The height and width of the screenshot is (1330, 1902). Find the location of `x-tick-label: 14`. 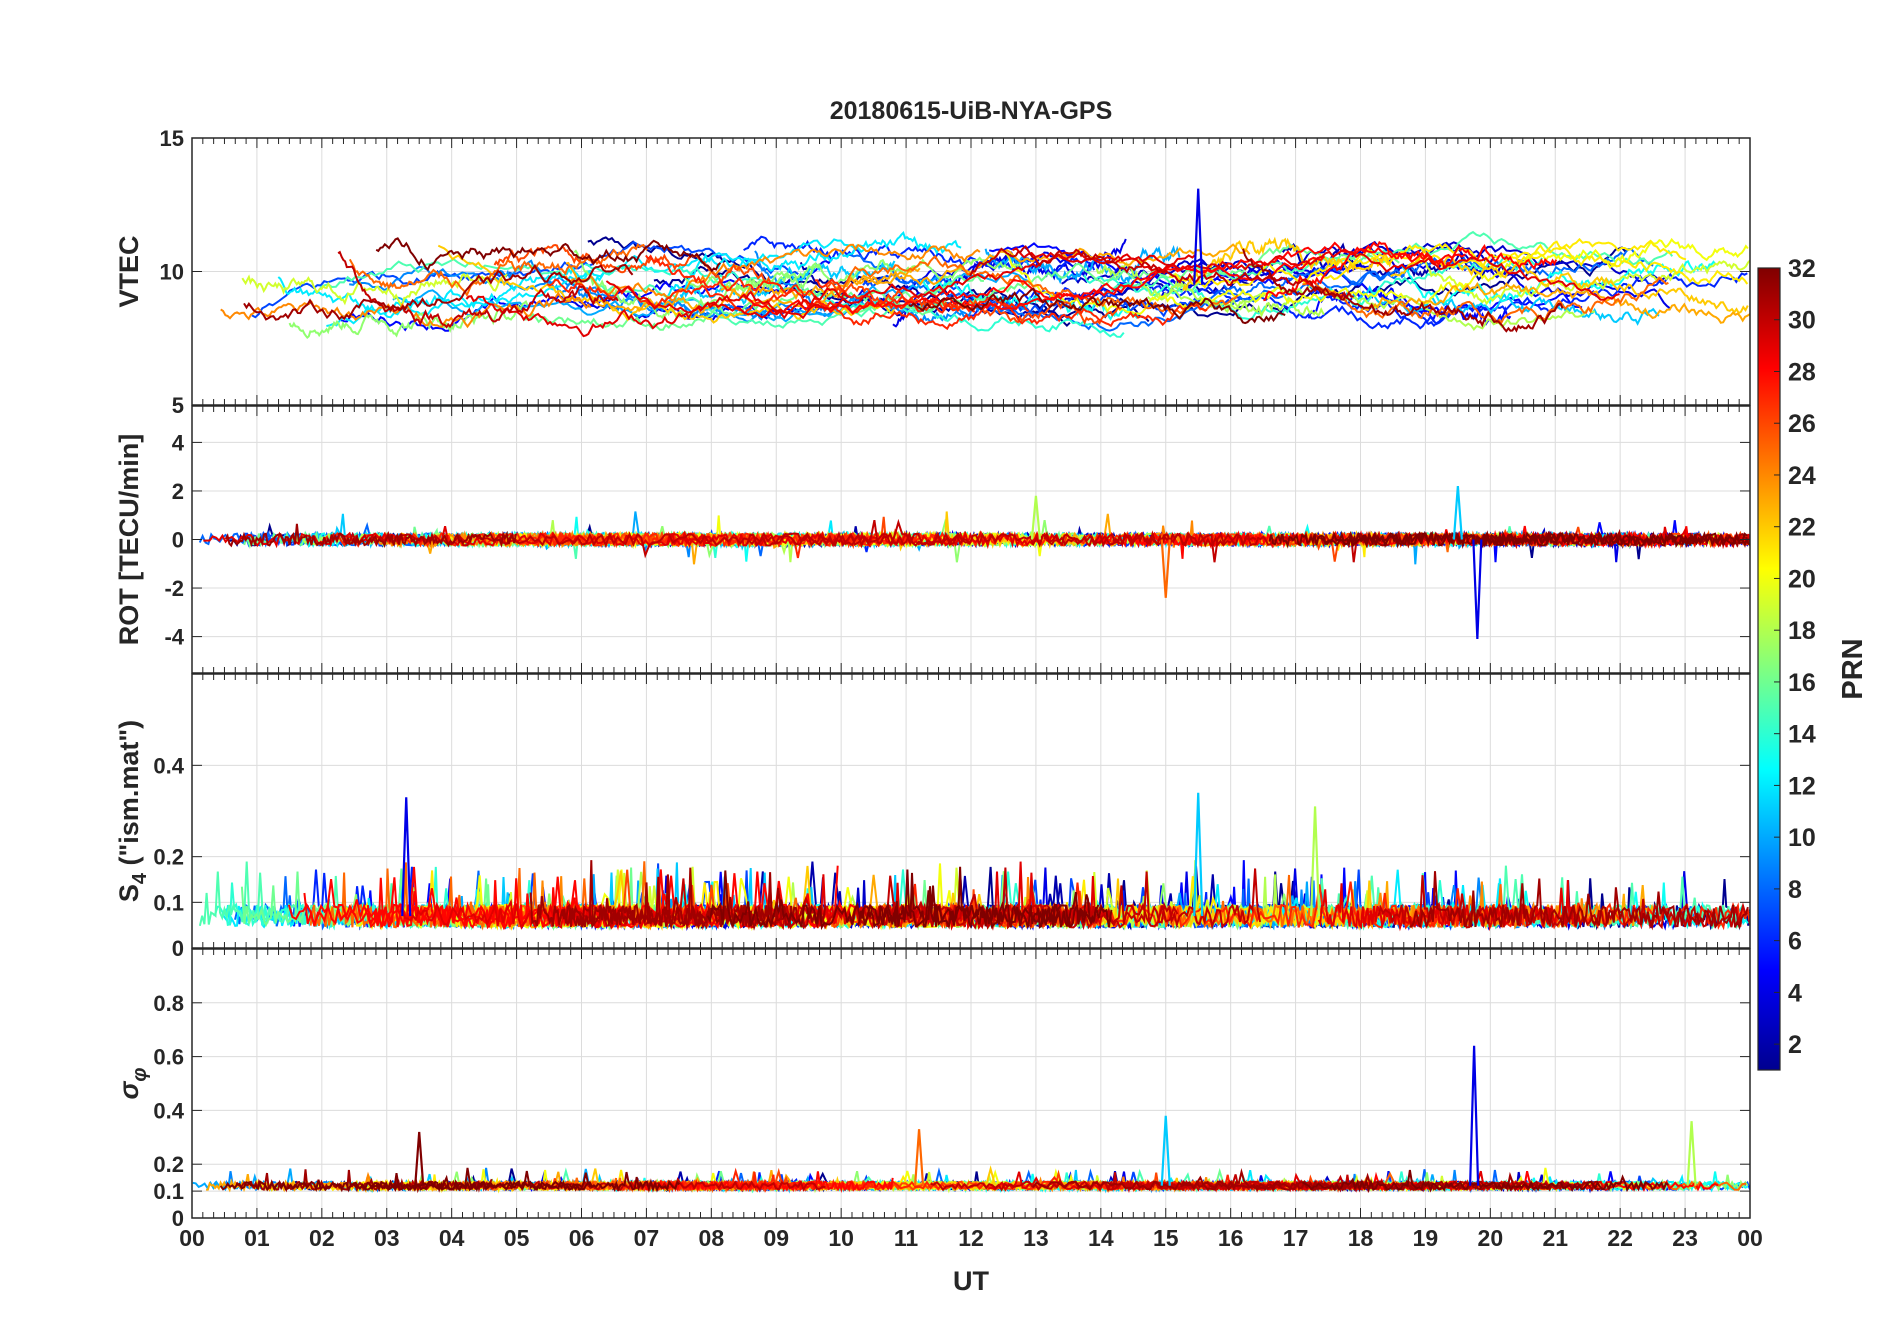

x-tick-label: 14 is located at coordinates (1101, 1238).